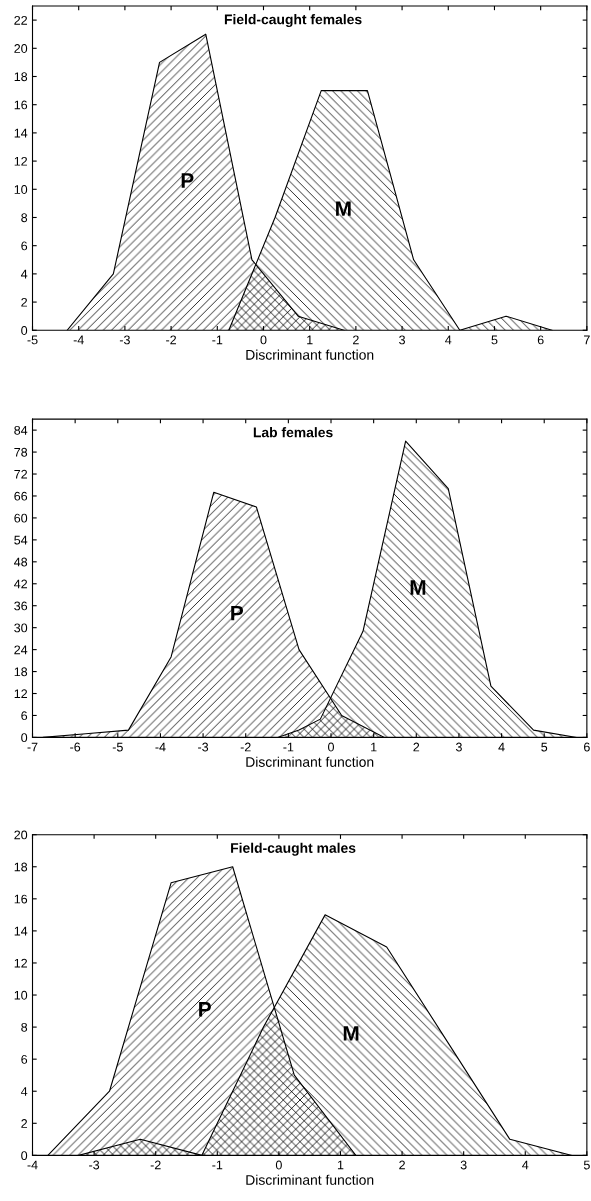 The image size is (591, 1201). Describe the element at coordinates (21, 584) in the screenshot. I see `y-tick-label: 42` at that location.